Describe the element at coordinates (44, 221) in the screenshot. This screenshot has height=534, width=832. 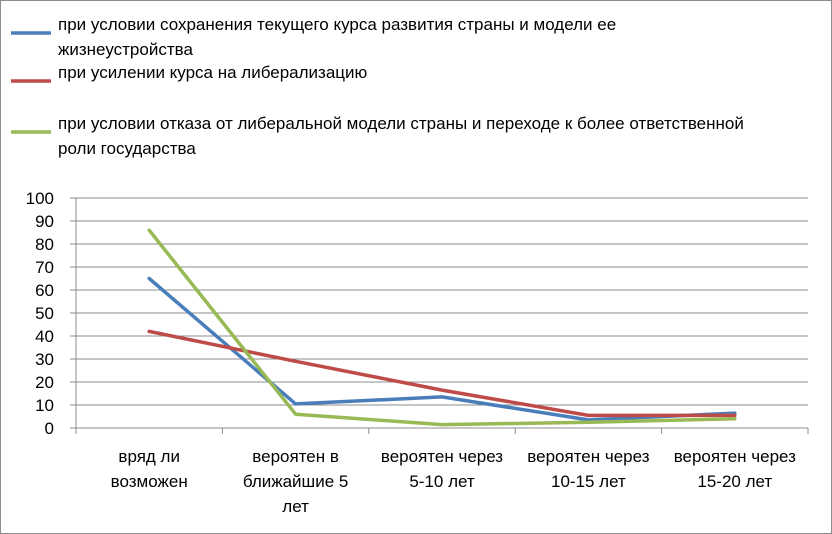
I see `y-tick-label: 90` at that location.